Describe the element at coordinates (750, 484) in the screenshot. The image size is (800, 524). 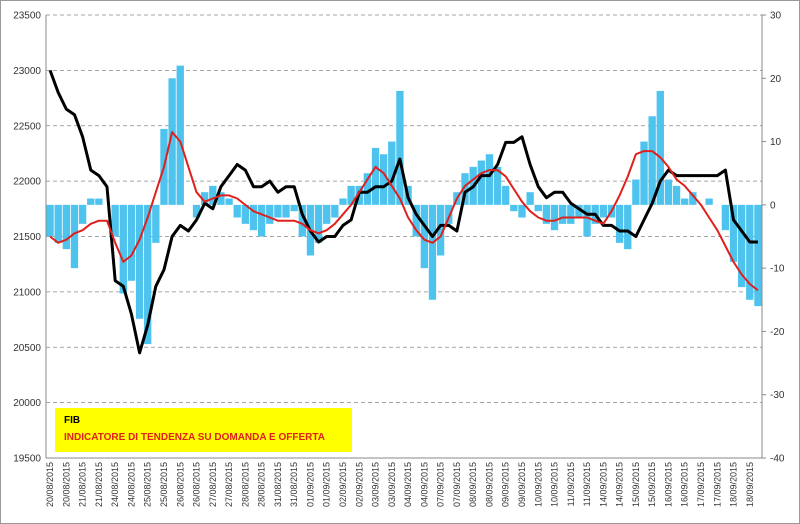
I see `x-tick-label: 18/09/2015` at that location.